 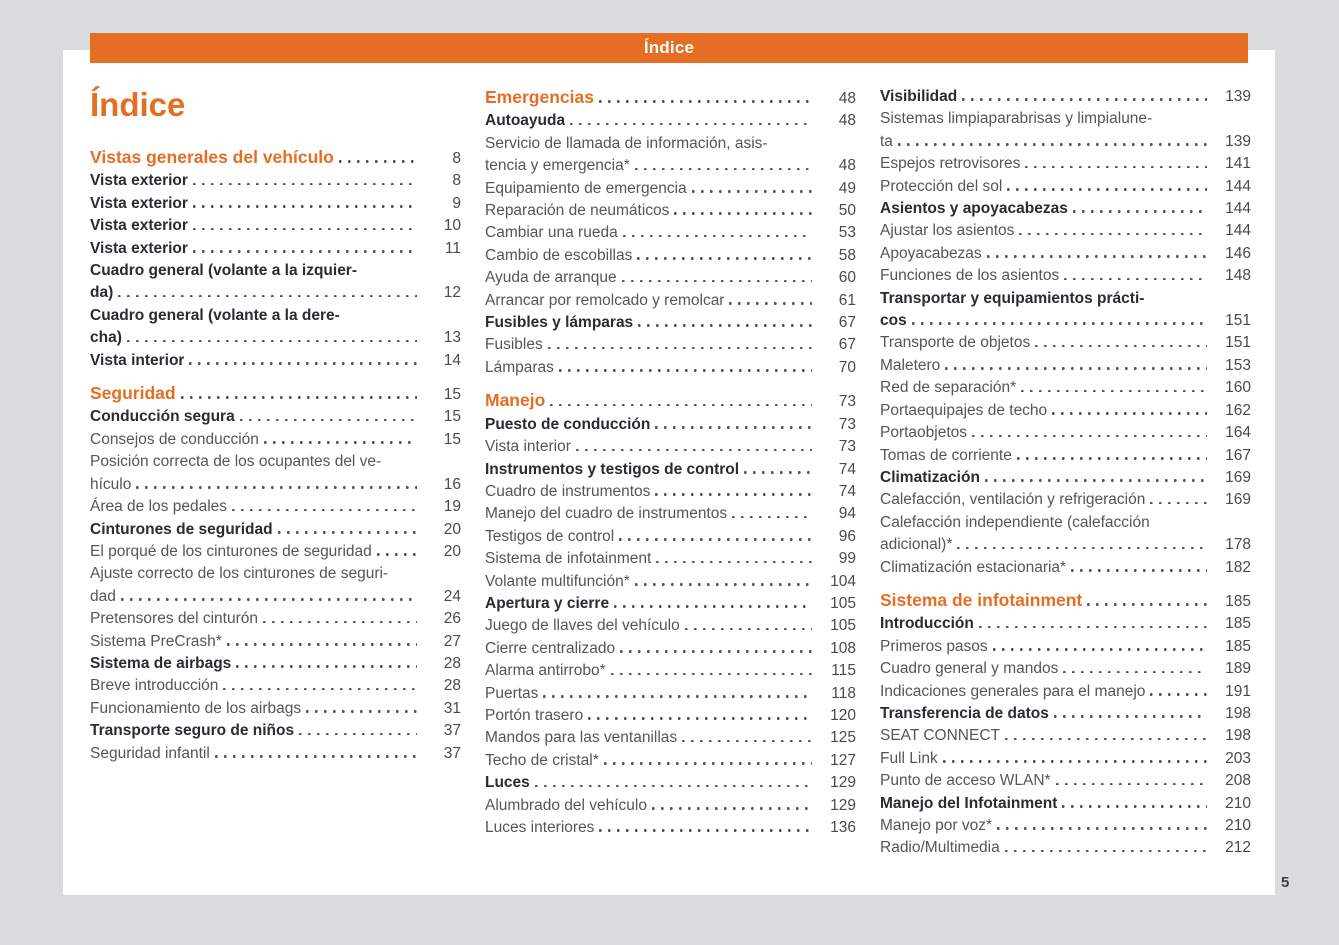 I want to click on entry-label: Instrumentos y testigos de control, so click(x=612, y=469).